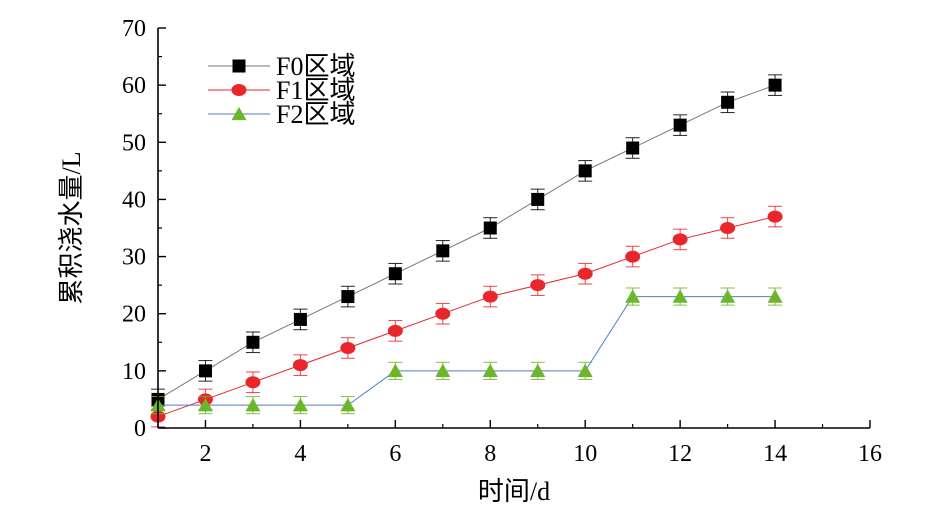 Image resolution: width=945 pixels, height=520 pixels. I want to click on x-tick-label: 16, so click(870, 454).